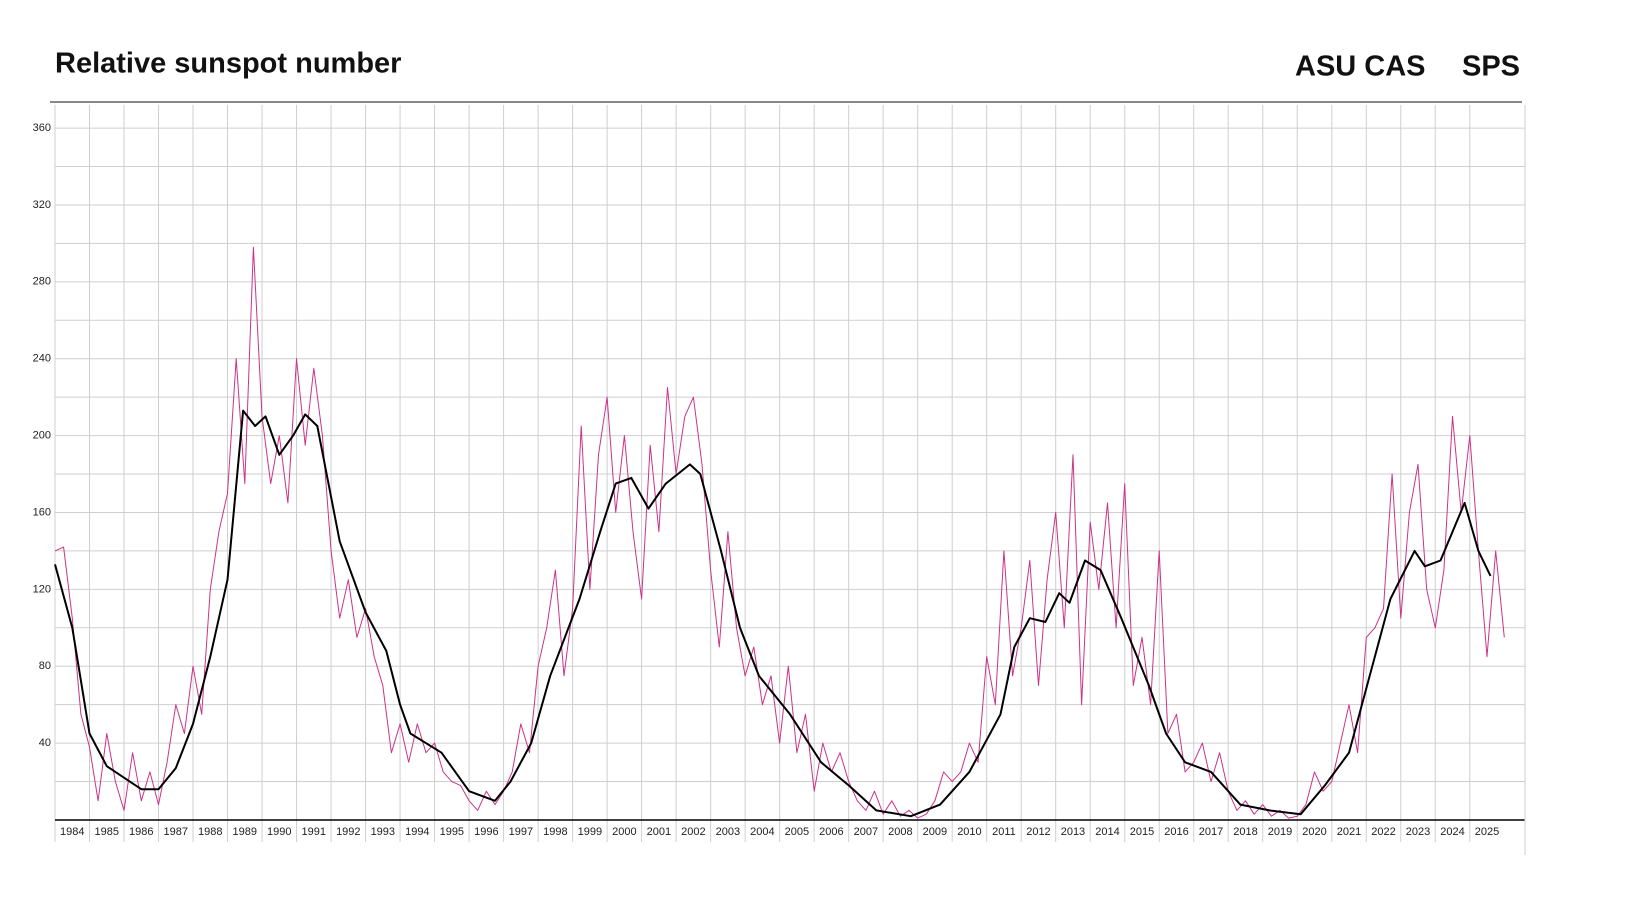 This screenshot has height=913, width=1637. What do you see at coordinates (521, 832) in the screenshot?
I see `x-tick-label: 1997` at bounding box center [521, 832].